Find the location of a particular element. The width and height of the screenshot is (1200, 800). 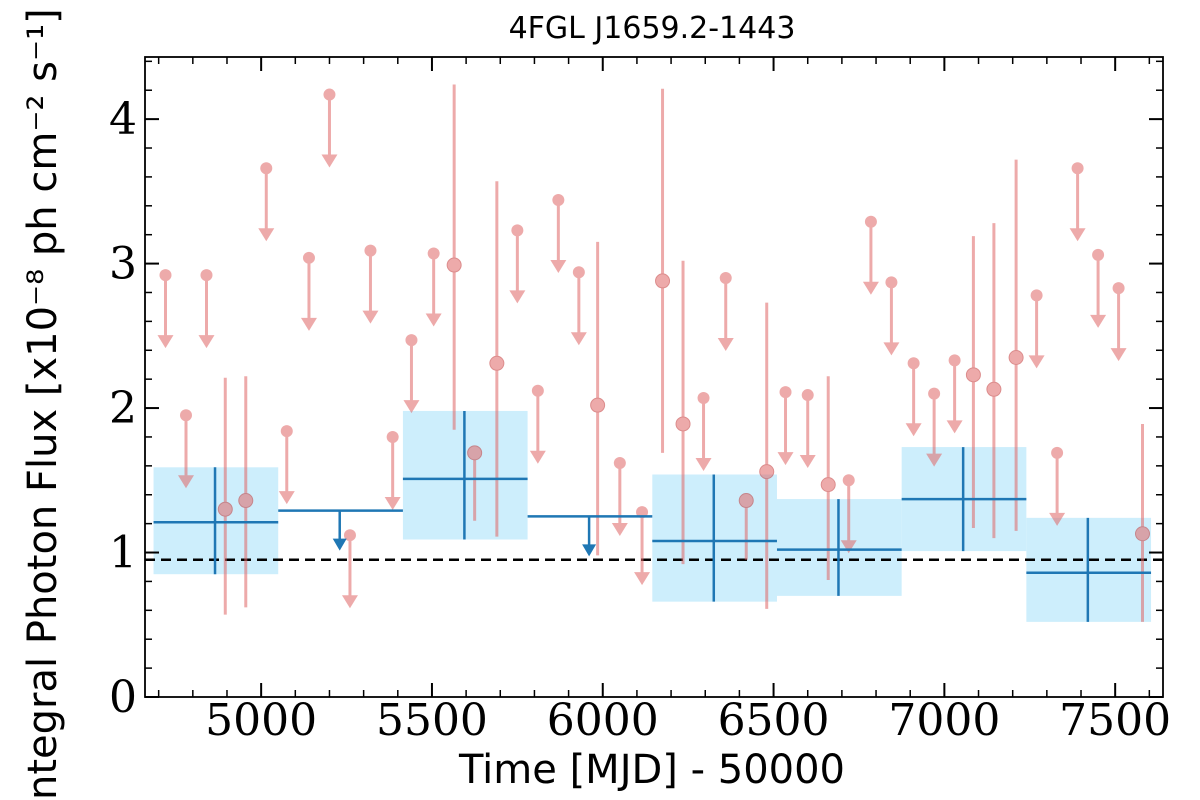

x-tick-label: 7000 is located at coordinates (944, 720).